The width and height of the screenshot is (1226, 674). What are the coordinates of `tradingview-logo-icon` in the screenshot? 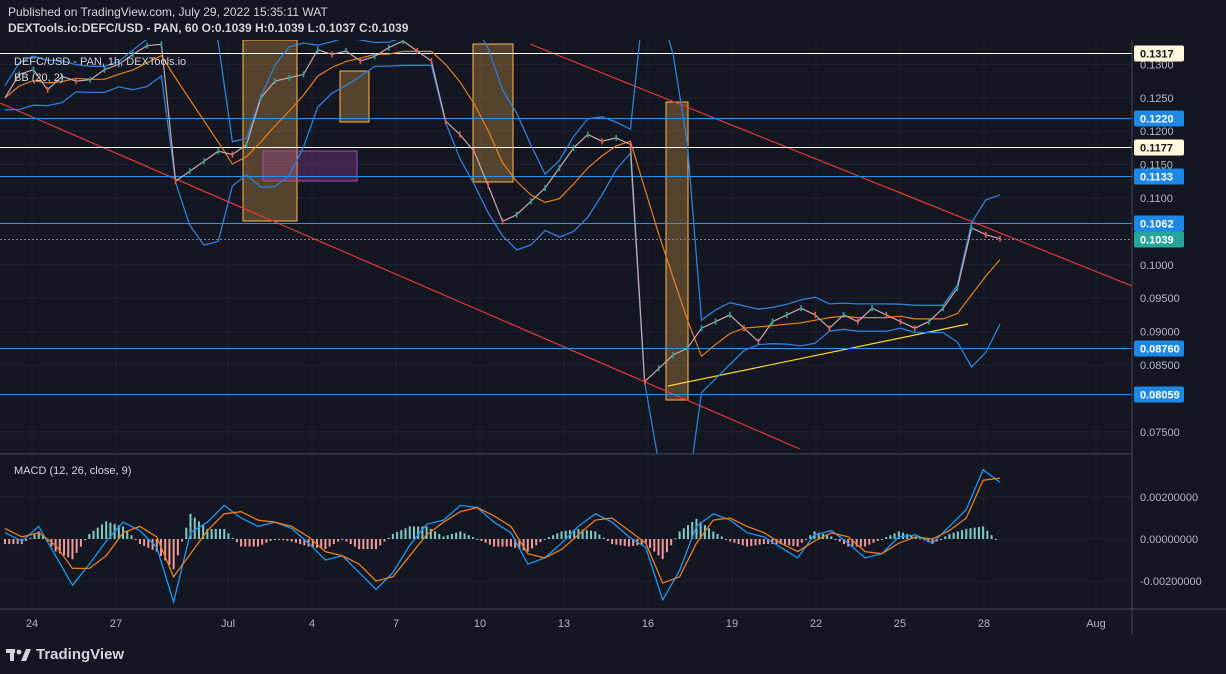 It's located at (18, 654).